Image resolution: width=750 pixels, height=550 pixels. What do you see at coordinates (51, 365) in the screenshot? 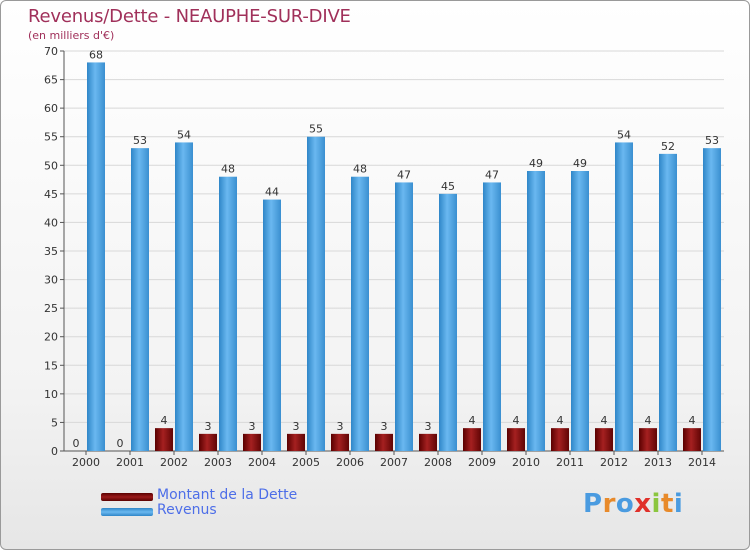
I see `y-tick-label: 15` at bounding box center [51, 365].